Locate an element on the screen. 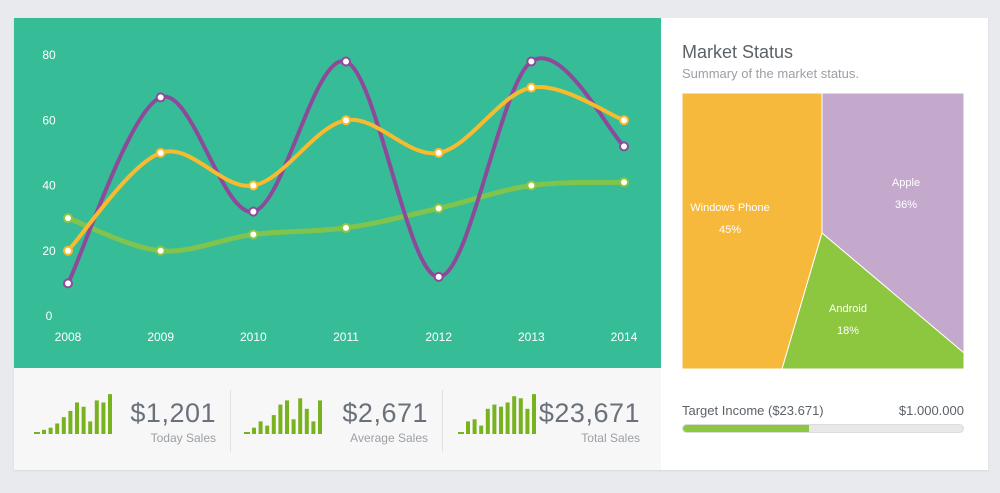 The height and width of the screenshot is (493, 1000). market-status-title: Market Status is located at coordinates (738, 52).